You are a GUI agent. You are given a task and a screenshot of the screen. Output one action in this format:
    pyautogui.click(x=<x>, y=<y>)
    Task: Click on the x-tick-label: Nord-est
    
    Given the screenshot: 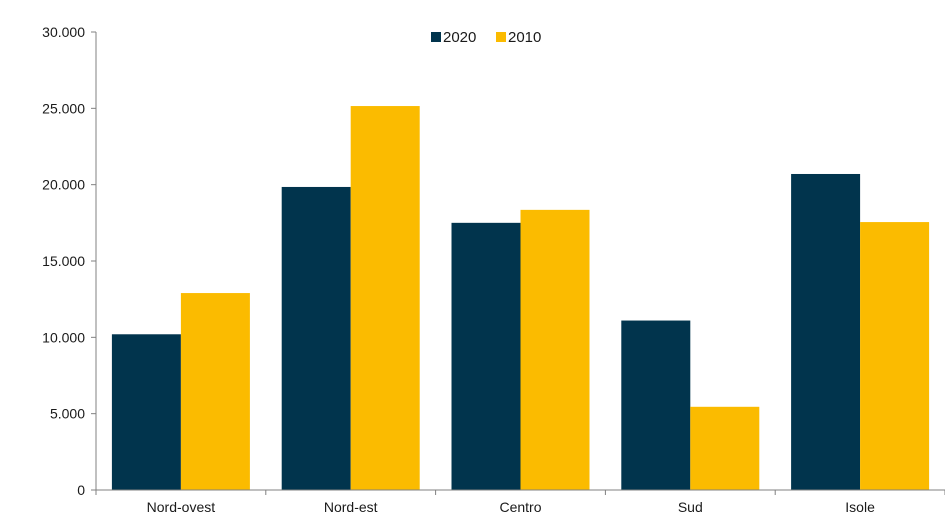 What is the action you would take?
    pyautogui.click(x=351, y=507)
    